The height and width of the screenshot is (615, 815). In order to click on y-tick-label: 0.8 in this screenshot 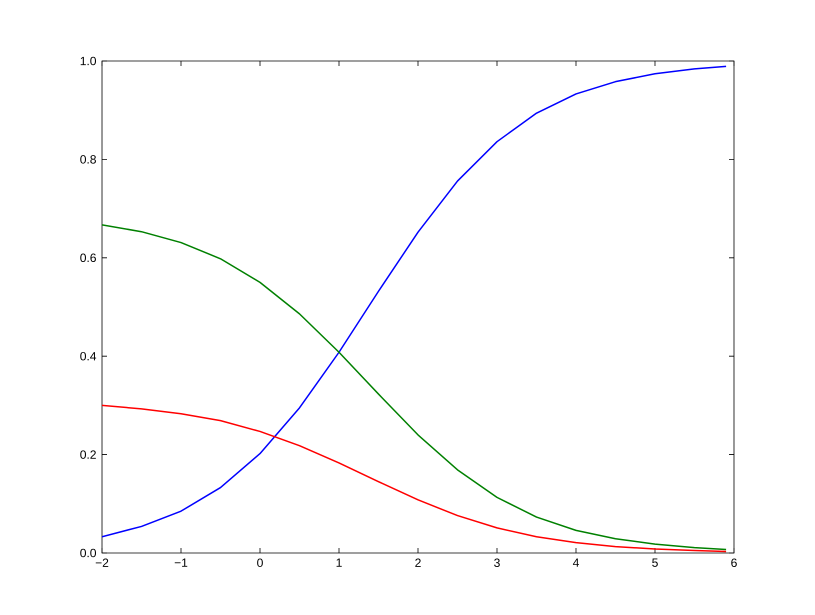, I will do `click(88, 159)`.